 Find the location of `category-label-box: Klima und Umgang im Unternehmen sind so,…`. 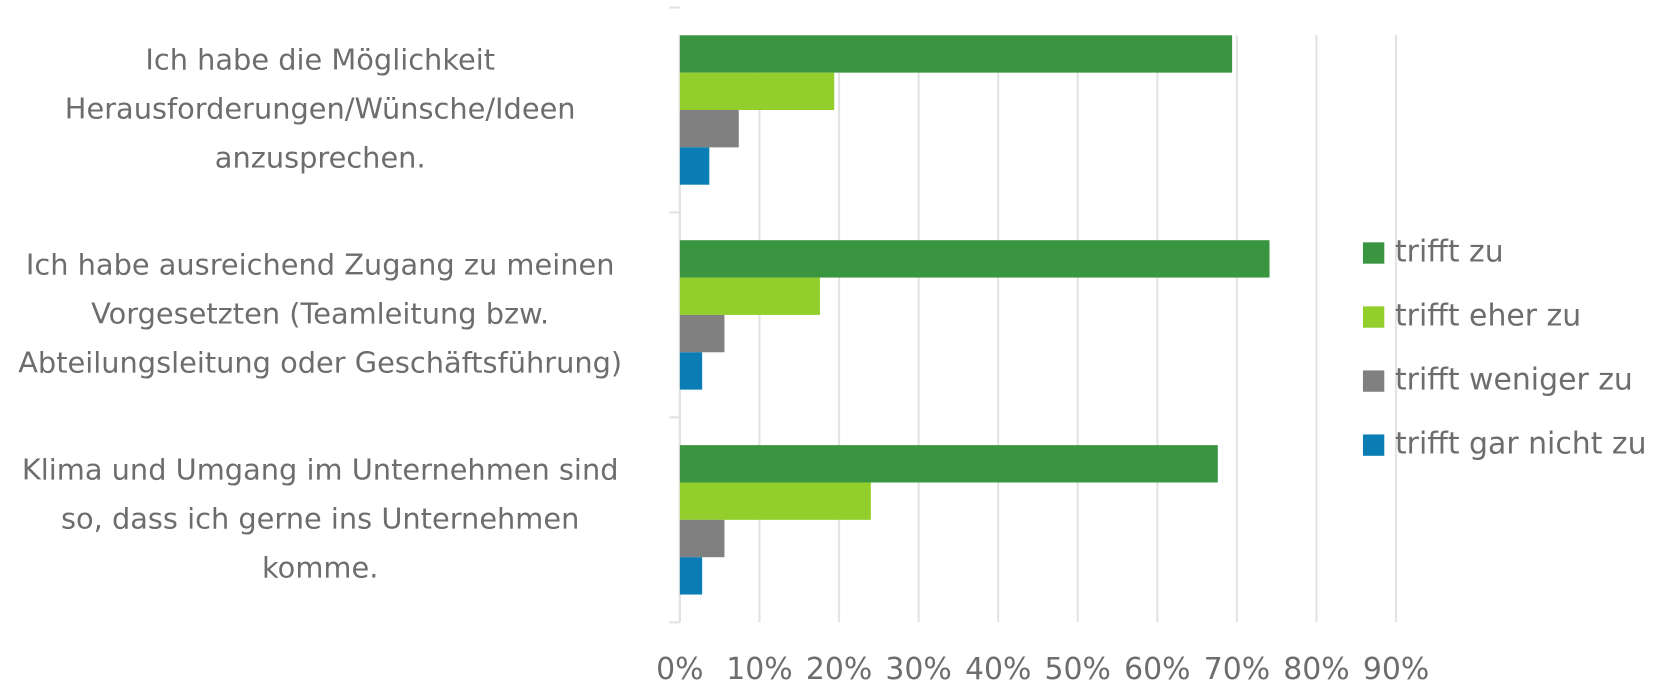

category-label-box: Klima und Umgang im Unternehmen sind so,… is located at coordinates (320, 519).